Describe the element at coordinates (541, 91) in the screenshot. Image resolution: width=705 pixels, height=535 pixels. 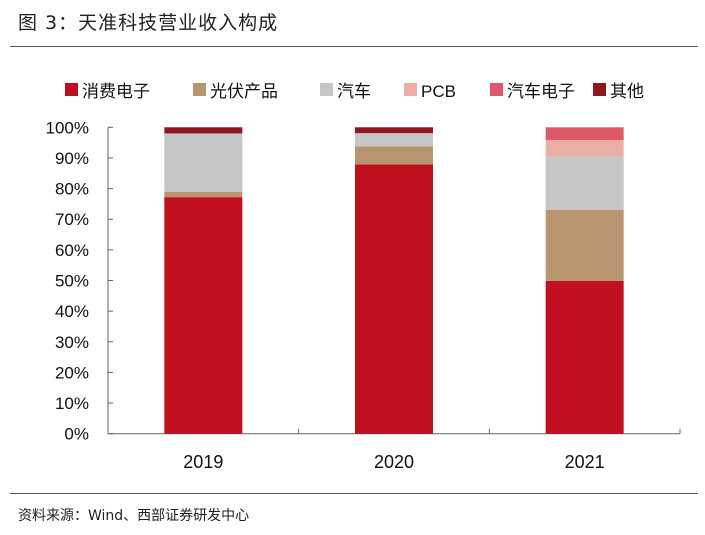
I see `legend-label: 汽车电子` at that location.